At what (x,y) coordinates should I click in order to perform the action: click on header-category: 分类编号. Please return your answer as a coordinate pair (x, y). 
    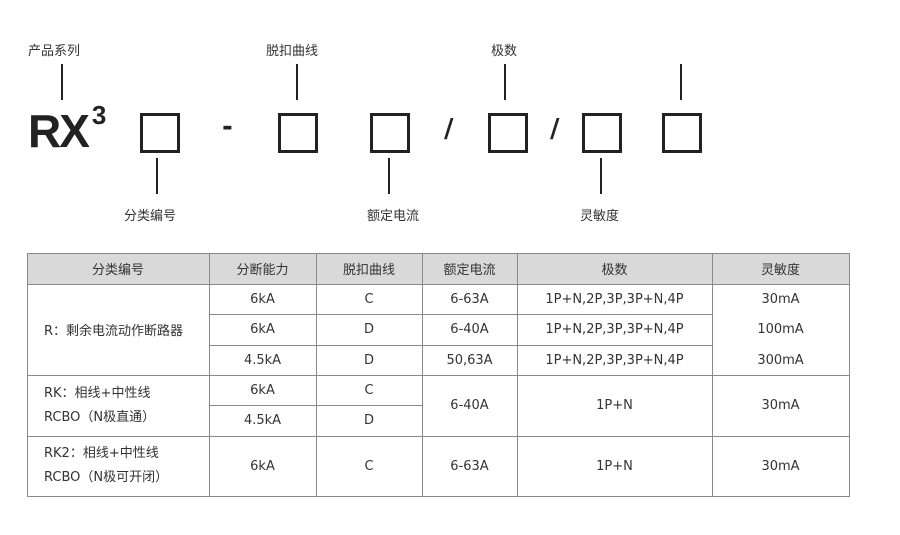
    Looking at the image, I should click on (117, 270).